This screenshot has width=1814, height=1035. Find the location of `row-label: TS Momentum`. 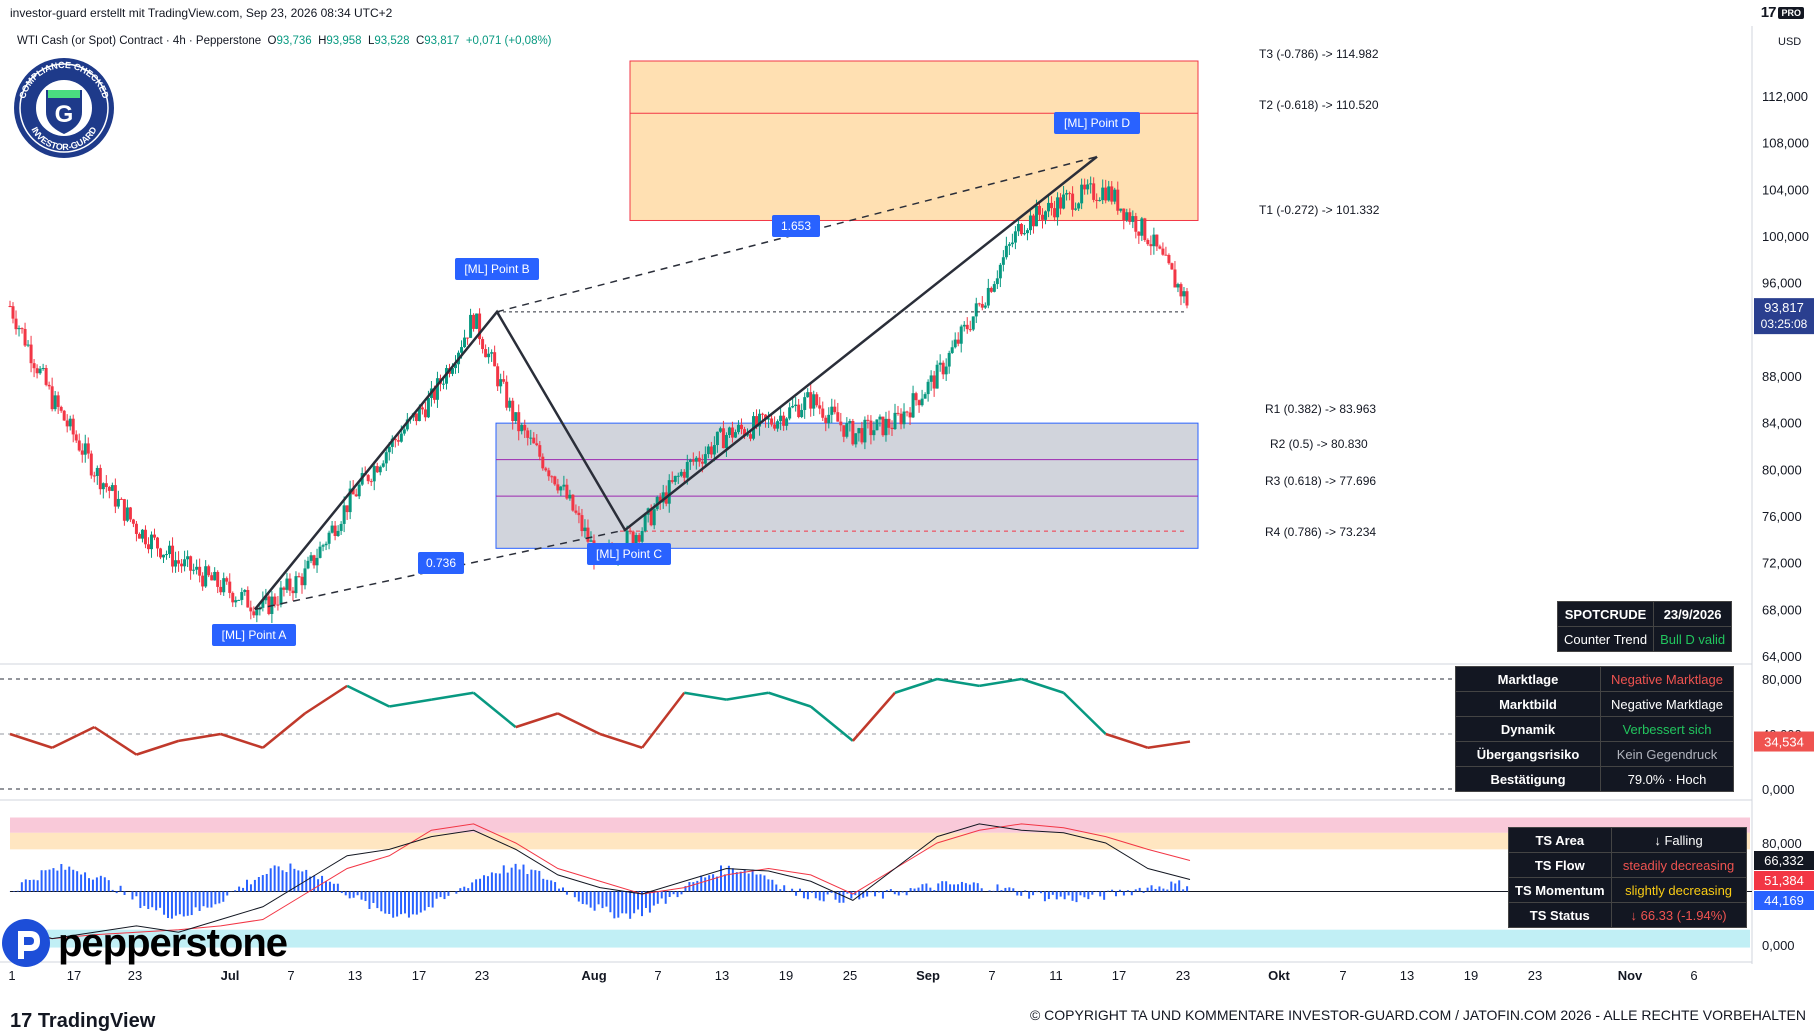

row-label: TS Momentum is located at coordinates (1560, 890).